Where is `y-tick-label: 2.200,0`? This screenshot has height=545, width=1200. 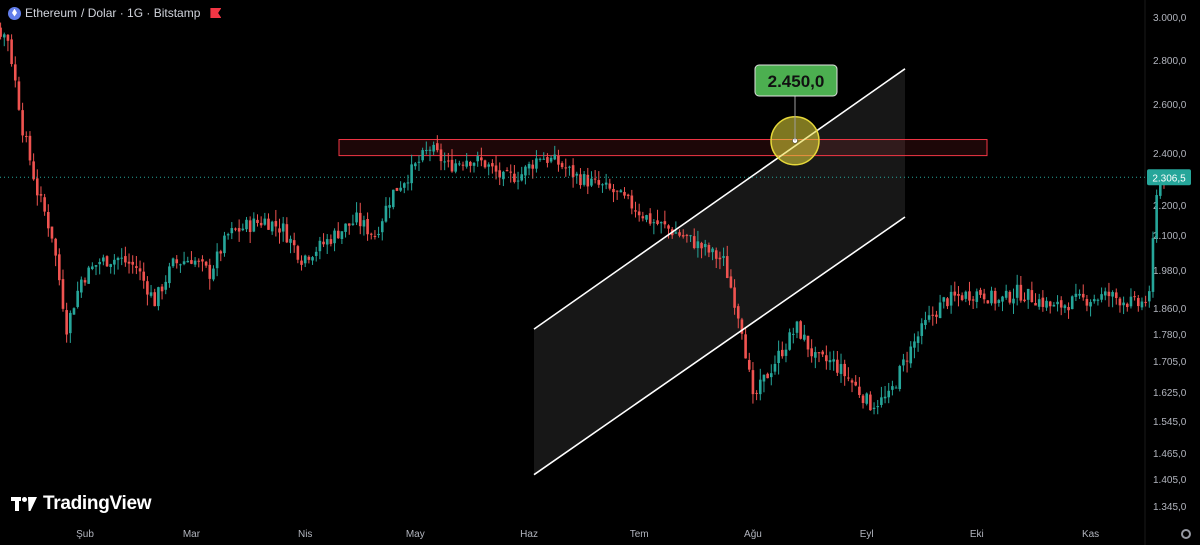 y-tick-label: 2.200,0 is located at coordinates (1170, 206).